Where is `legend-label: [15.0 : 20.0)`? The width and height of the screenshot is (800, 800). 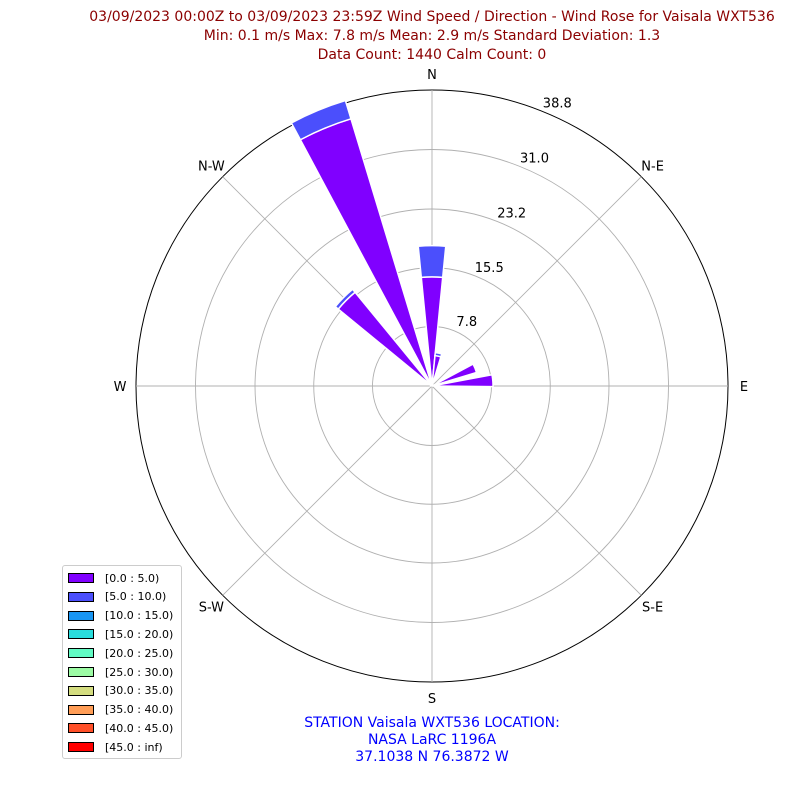
legend-label: [15.0 : 20.0) is located at coordinates (139, 634).